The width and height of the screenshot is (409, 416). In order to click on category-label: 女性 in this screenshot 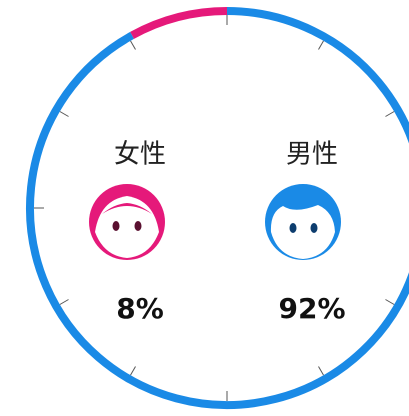, I will do `click(140, 155)`.